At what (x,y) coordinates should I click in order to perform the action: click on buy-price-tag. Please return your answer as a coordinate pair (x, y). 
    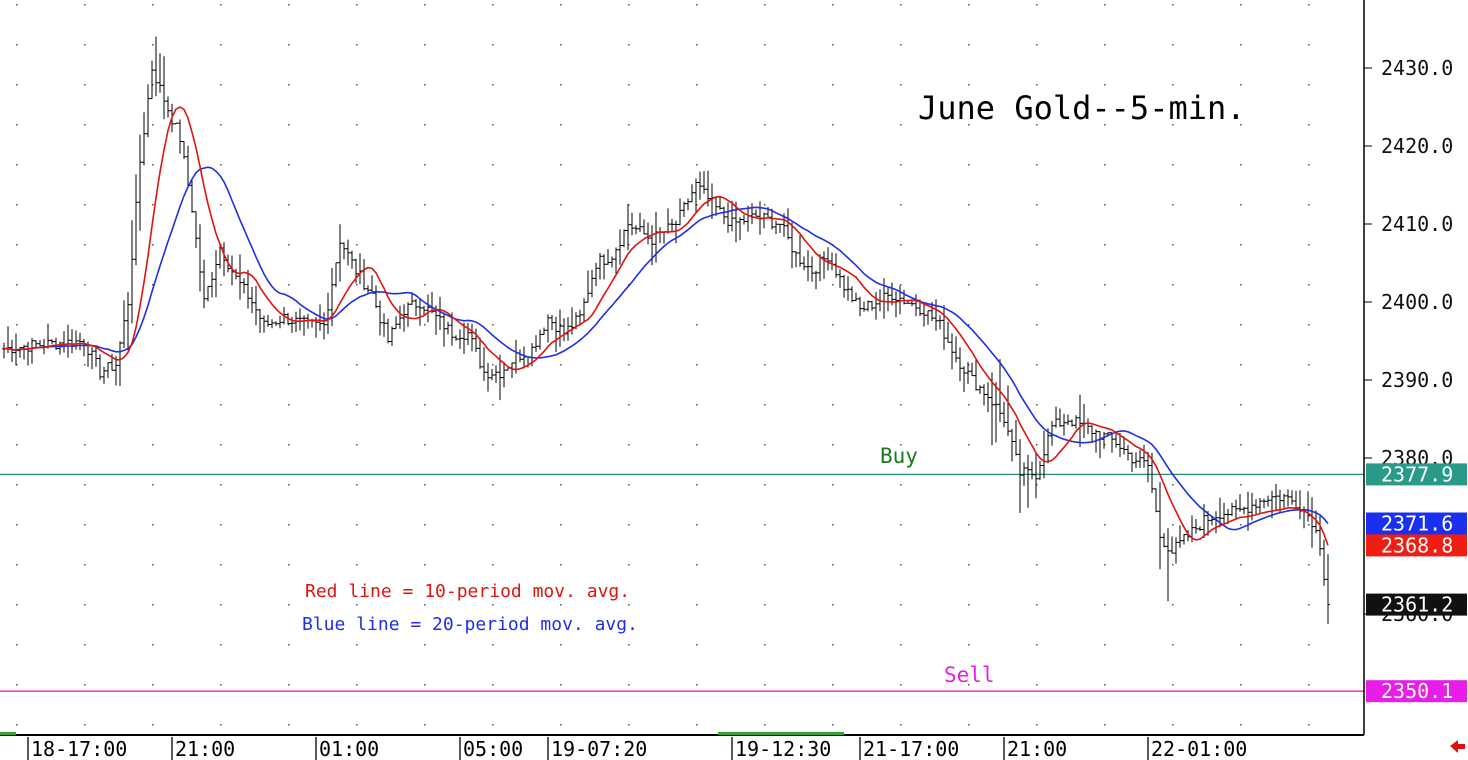
    Looking at the image, I should click on (1416, 474).